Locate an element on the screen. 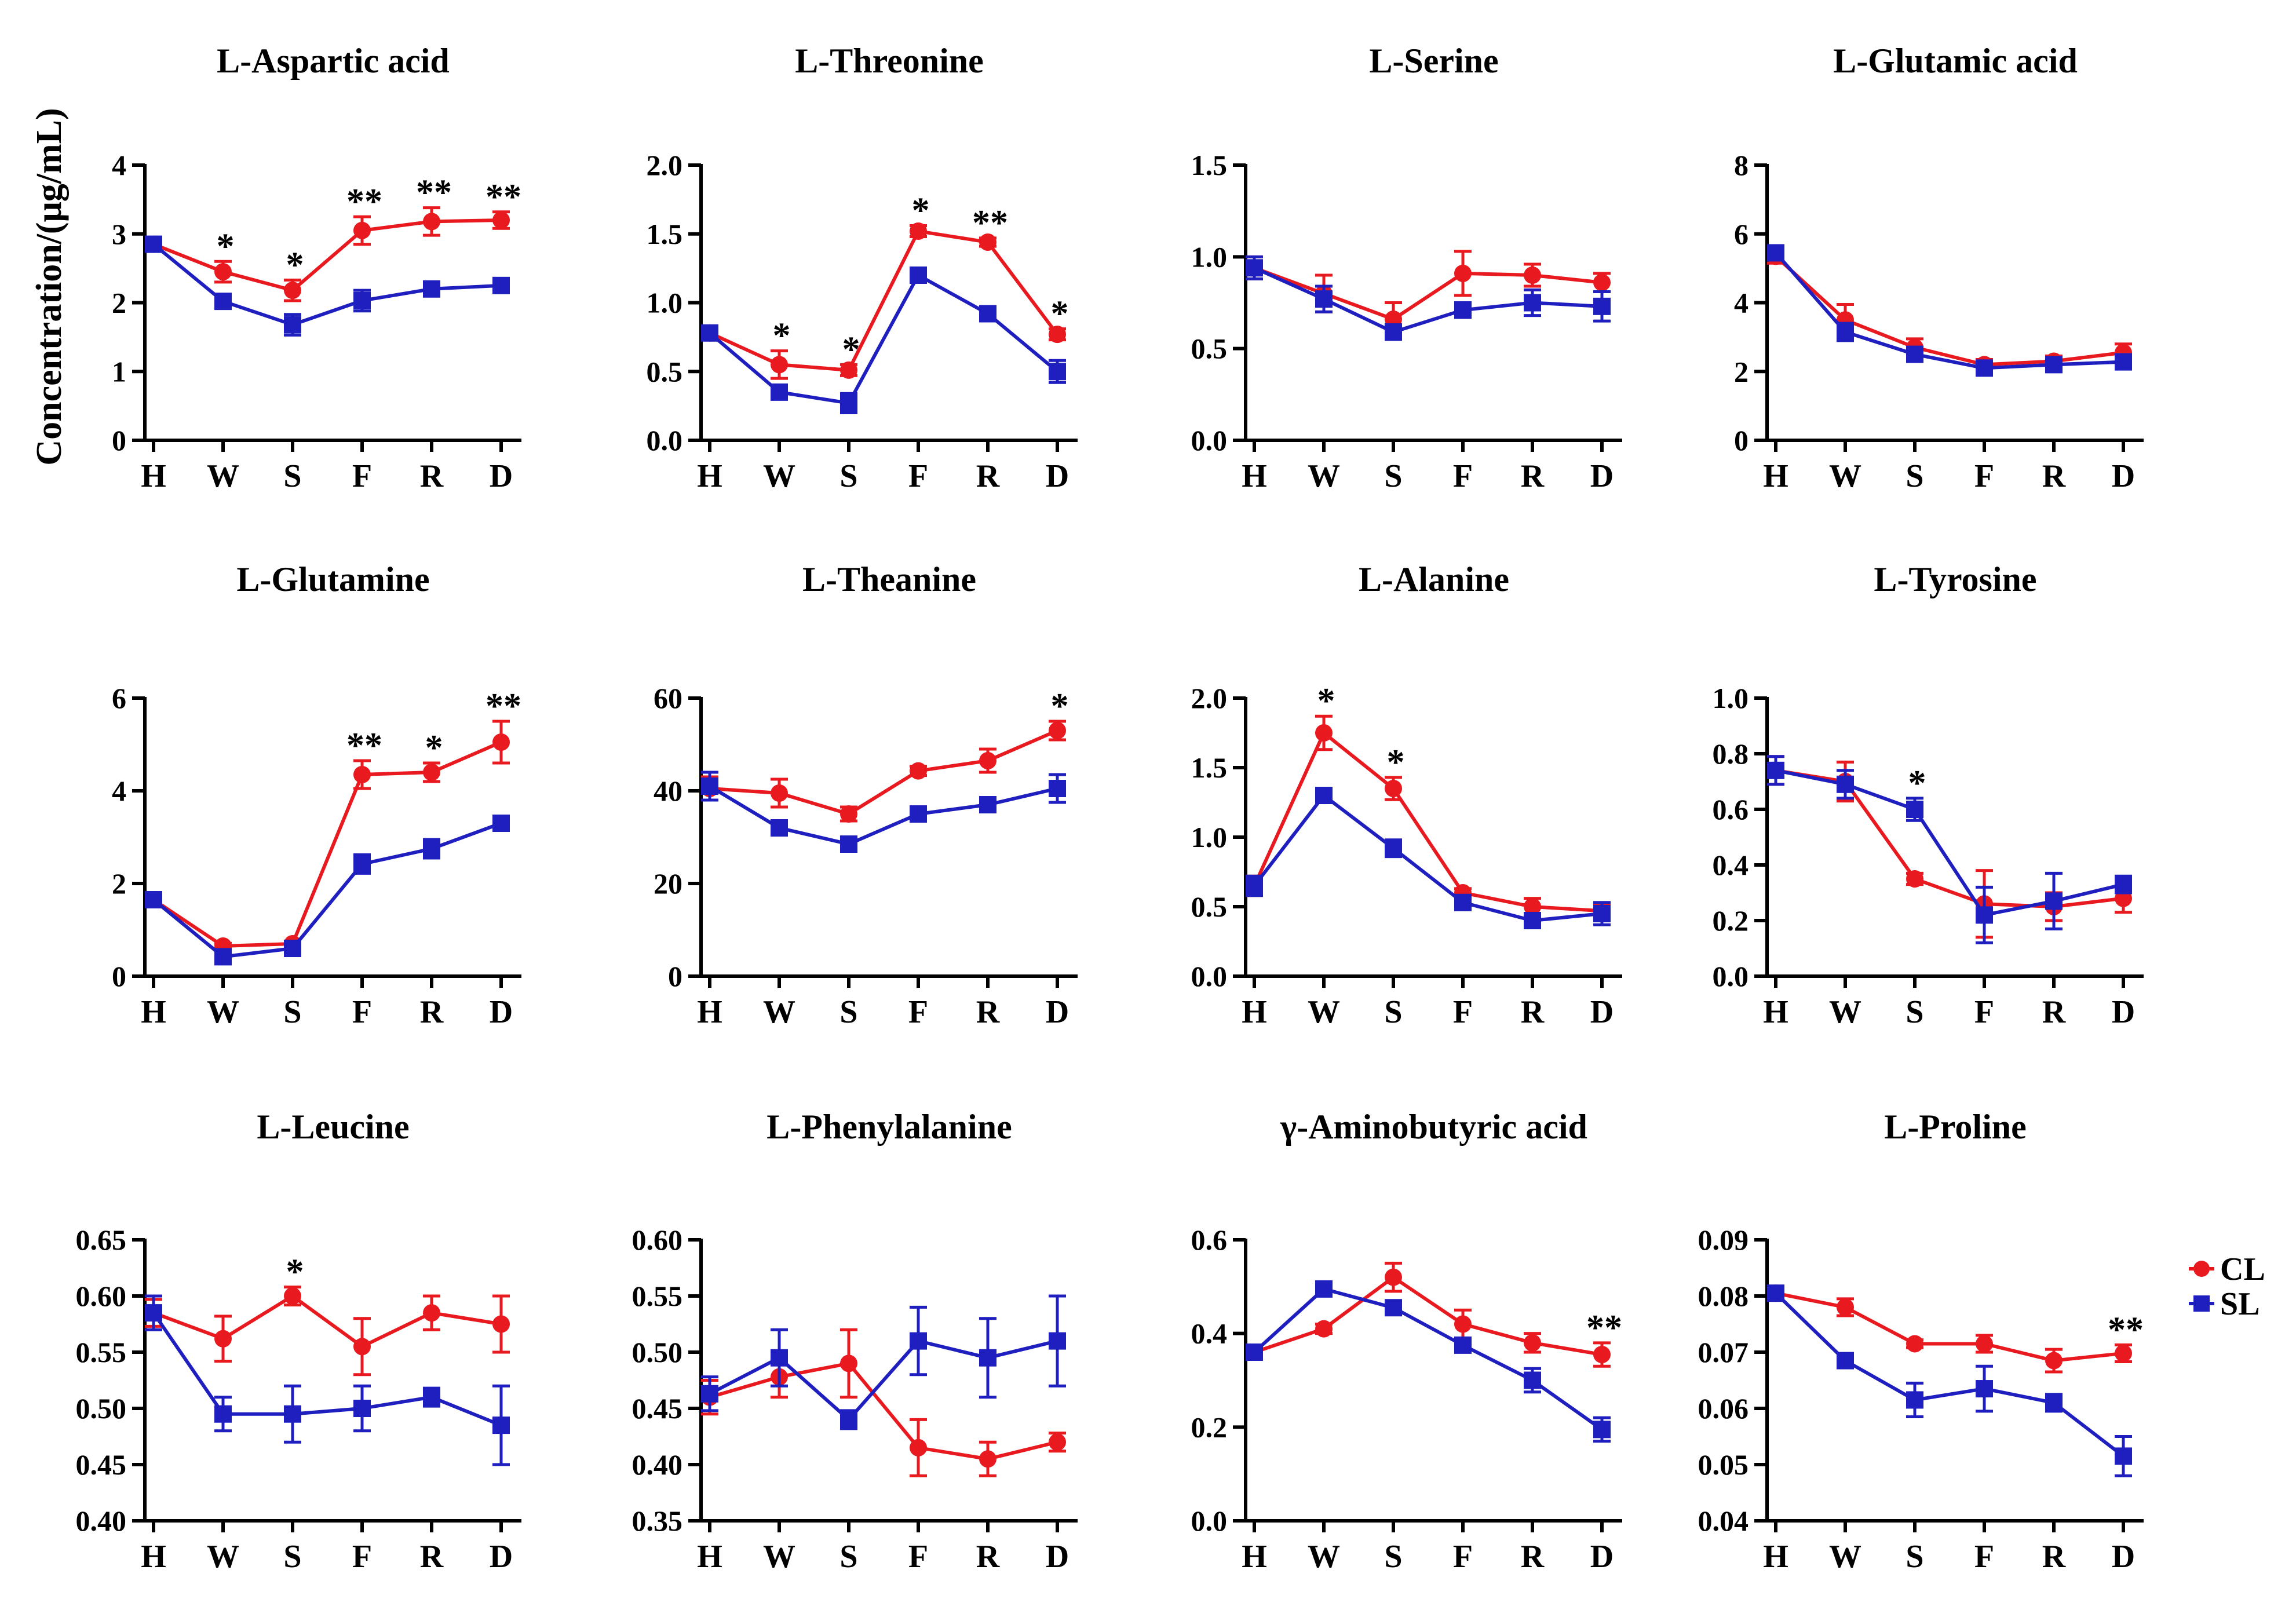 The height and width of the screenshot is (1610, 2296). chart-panel-4: L-Glutamic acid 0 2 4 6 8 H W S F R D is located at coordinates (1939, 268).